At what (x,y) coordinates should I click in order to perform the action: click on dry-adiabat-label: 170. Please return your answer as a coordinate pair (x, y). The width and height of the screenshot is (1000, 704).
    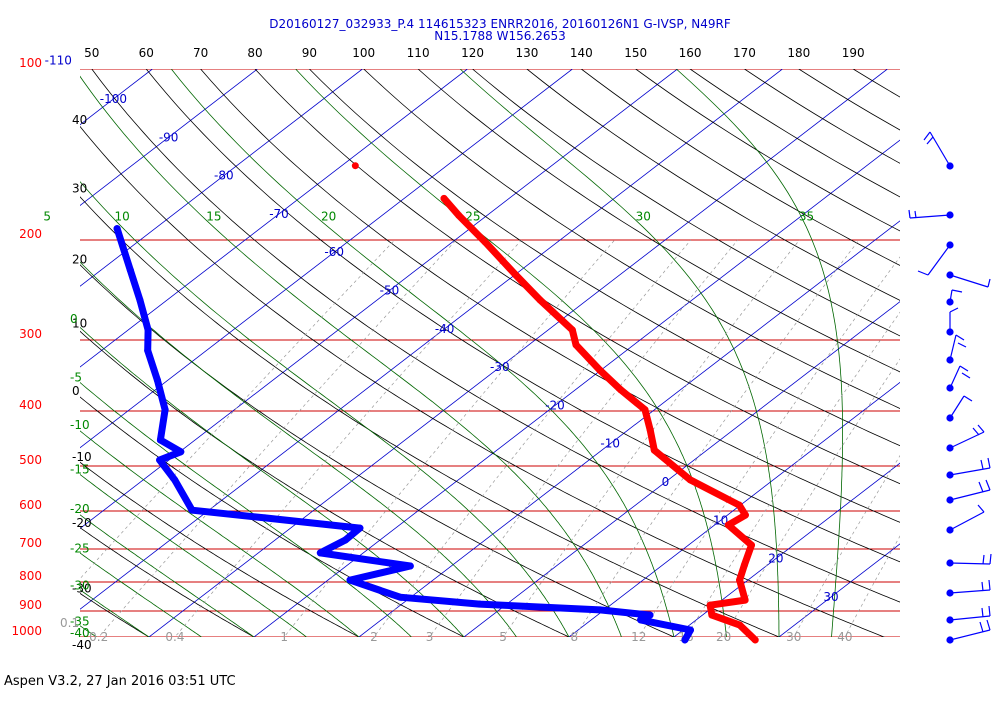
    Looking at the image, I should click on (744, 53).